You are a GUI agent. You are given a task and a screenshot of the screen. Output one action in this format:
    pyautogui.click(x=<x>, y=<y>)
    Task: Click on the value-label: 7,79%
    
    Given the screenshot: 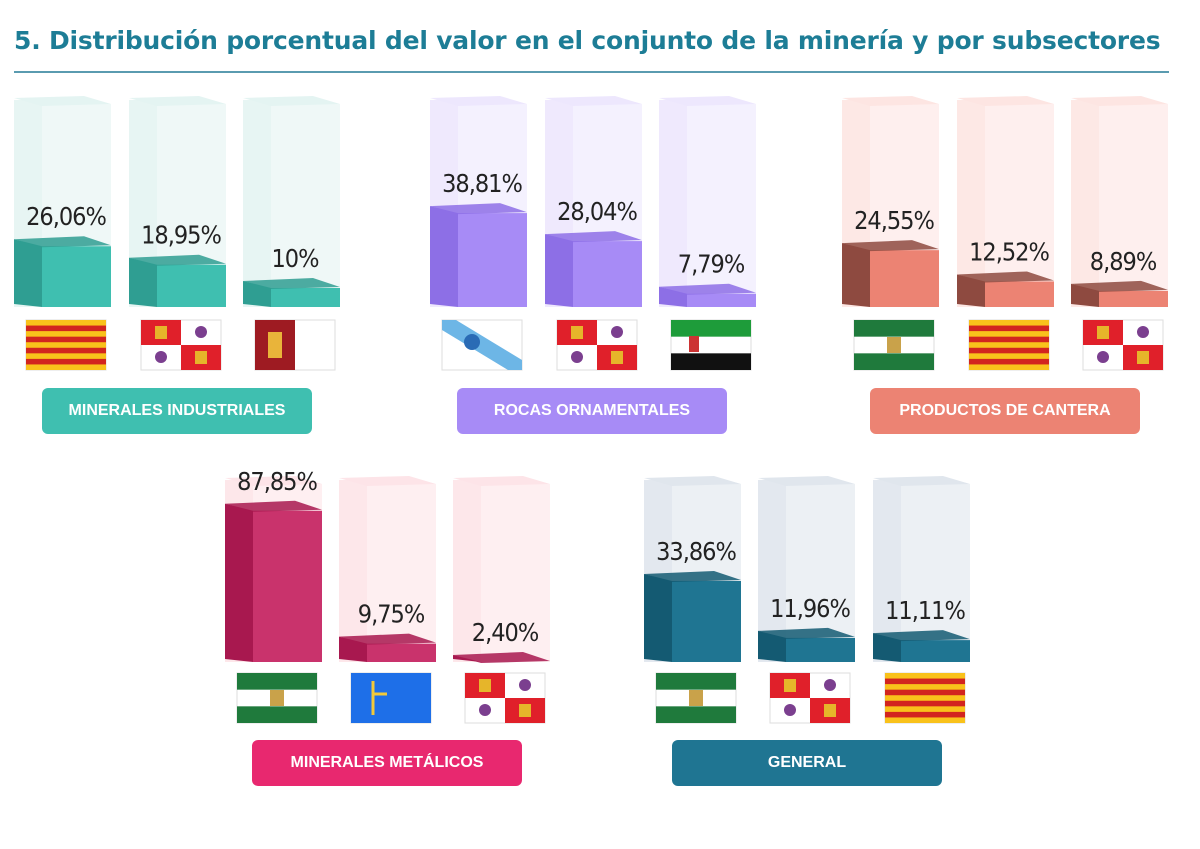 What is the action you would take?
    pyautogui.click(x=711, y=264)
    